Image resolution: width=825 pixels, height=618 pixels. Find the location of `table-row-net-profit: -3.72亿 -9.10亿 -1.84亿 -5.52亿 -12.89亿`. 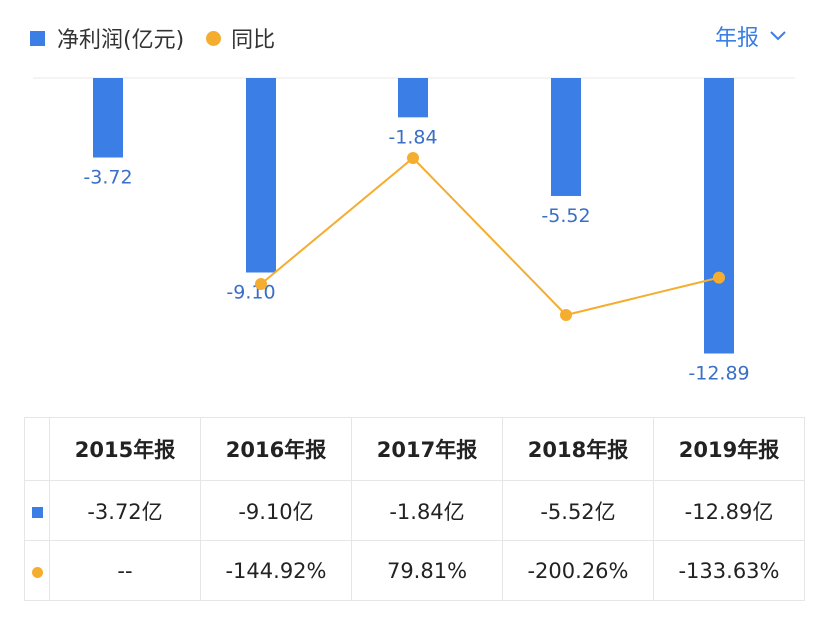

table-row-net-profit: -3.72亿 -9.10亿 -1.84亿 -5.52亿 -12.89亿 is located at coordinates (414, 510).